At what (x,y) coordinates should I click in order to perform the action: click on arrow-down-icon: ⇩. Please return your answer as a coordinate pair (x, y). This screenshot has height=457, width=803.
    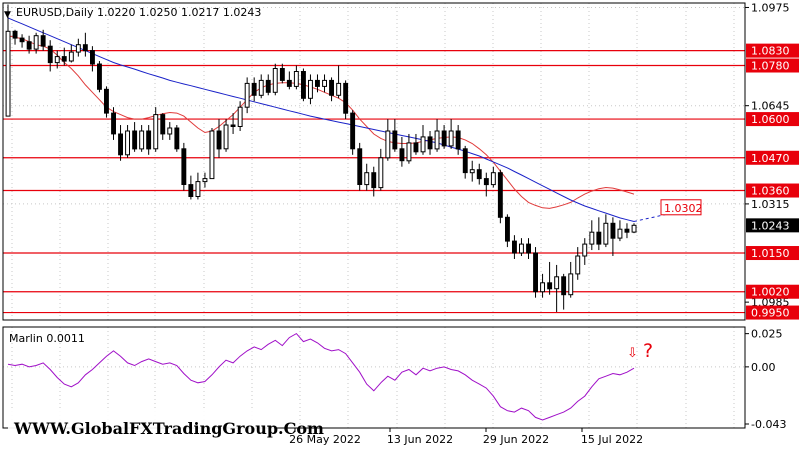
    Looking at the image, I should click on (632, 353).